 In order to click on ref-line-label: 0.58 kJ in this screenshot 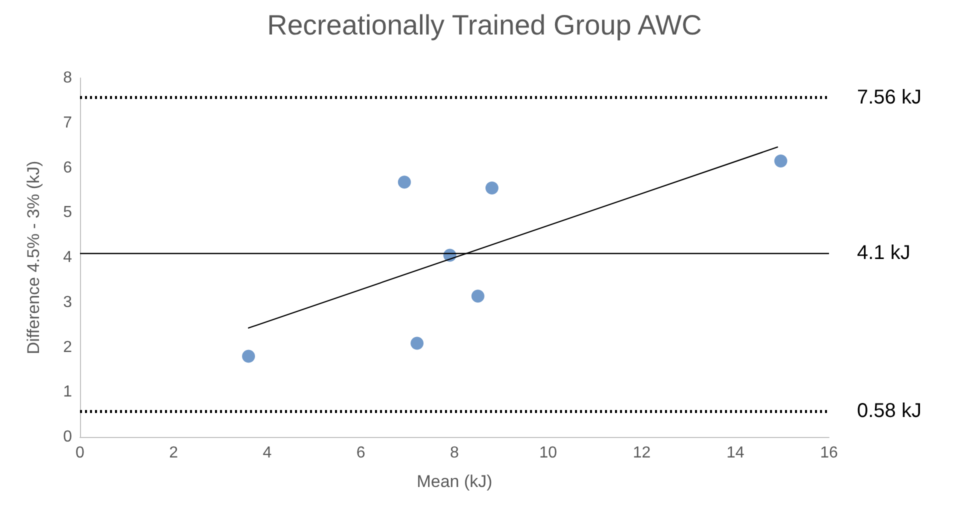, I will do `click(889, 411)`.